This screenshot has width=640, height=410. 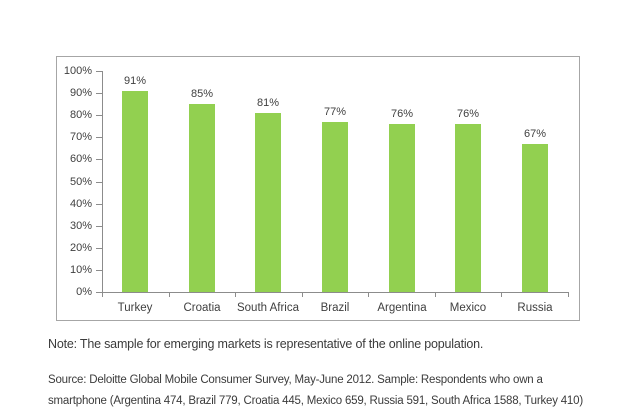 What do you see at coordinates (80, 204) in the screenshot?
I see `y-axis-label: 40%` at bounding box center [80, 204].